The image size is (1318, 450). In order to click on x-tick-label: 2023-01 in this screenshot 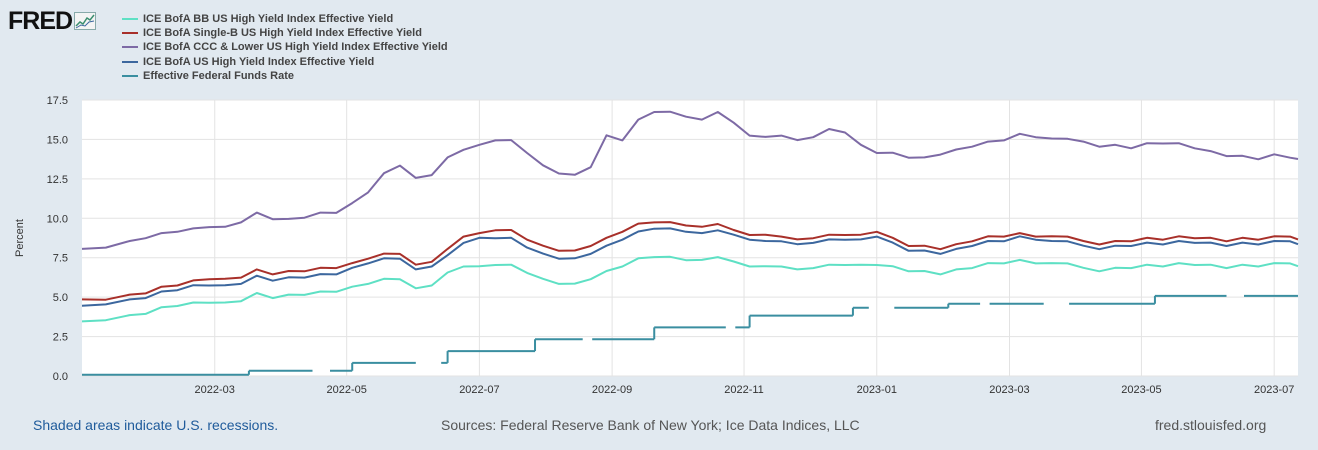, I will do `click(877, 390)`.